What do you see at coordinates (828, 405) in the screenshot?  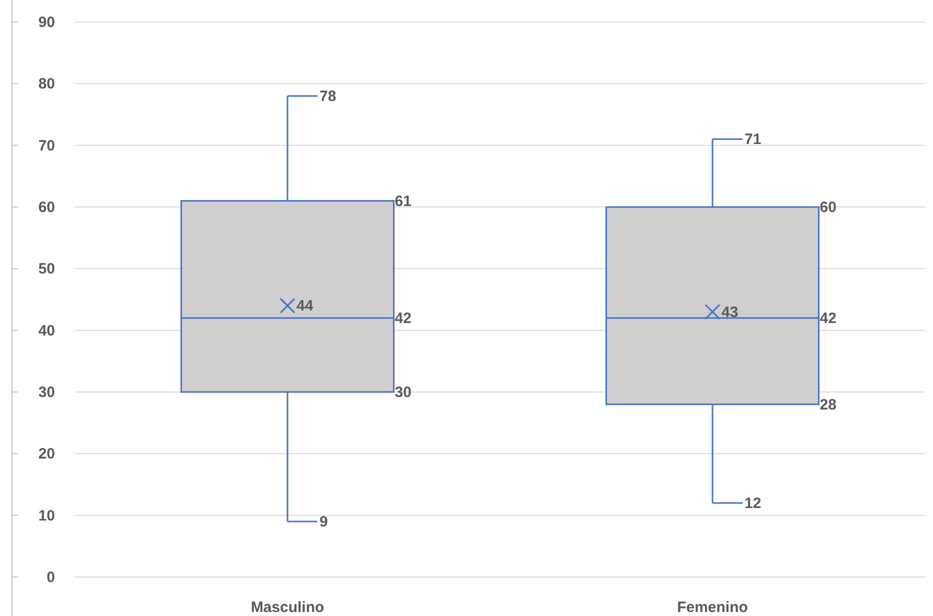 I see `annotation: 28` at bounding box center [828, 405].